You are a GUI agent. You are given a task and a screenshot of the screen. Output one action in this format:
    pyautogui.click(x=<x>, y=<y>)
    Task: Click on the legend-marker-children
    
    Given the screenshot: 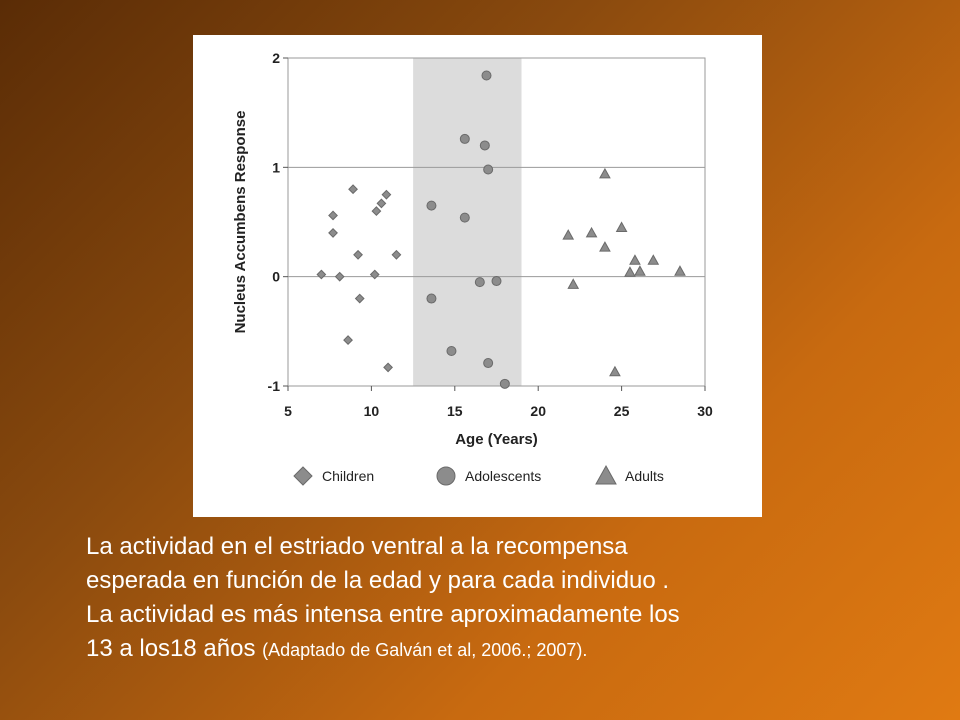 What is the action you would take?
    pyautogui.click(x=303, y=476)
    